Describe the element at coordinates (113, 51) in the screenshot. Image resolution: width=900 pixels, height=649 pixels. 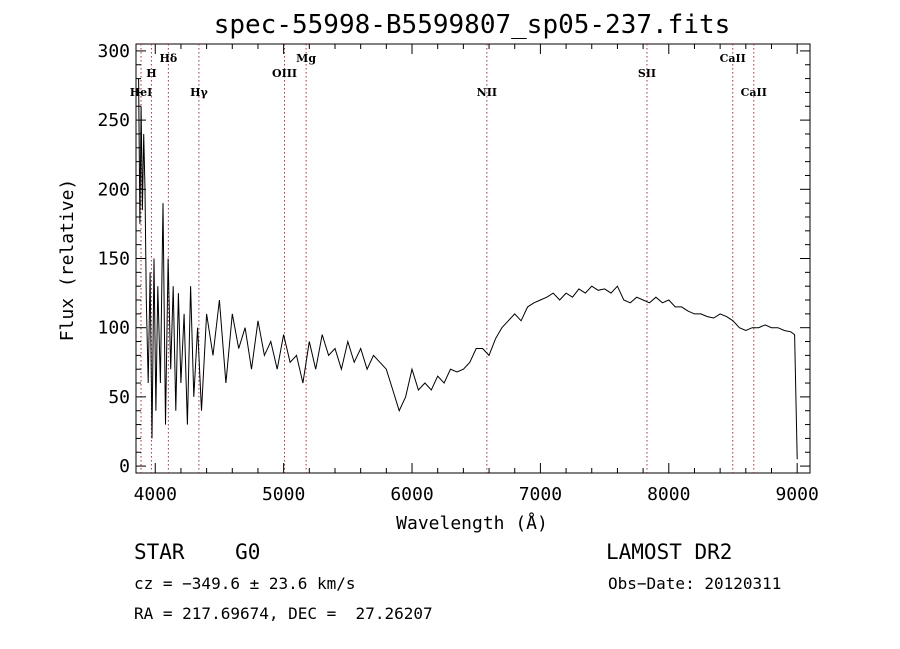
I see `y-tick-label: 300` at that location.